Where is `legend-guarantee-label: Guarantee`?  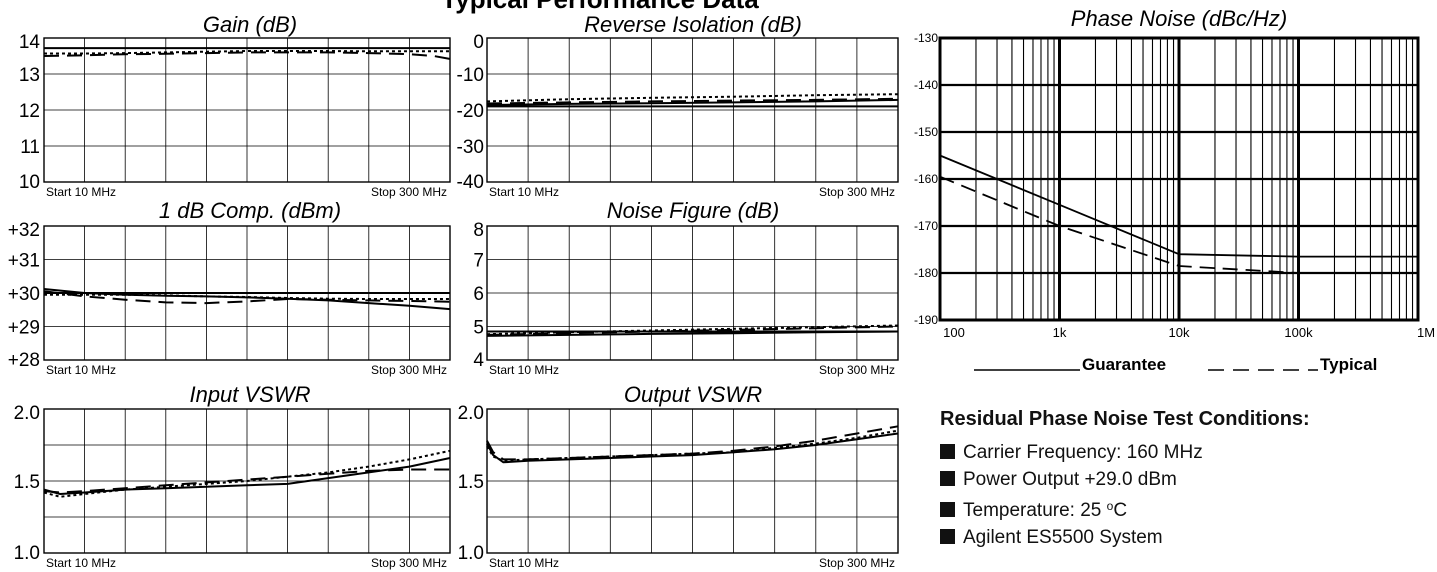 legend-guarantee-label: Guarantee is located at coordinates (1124, 364).